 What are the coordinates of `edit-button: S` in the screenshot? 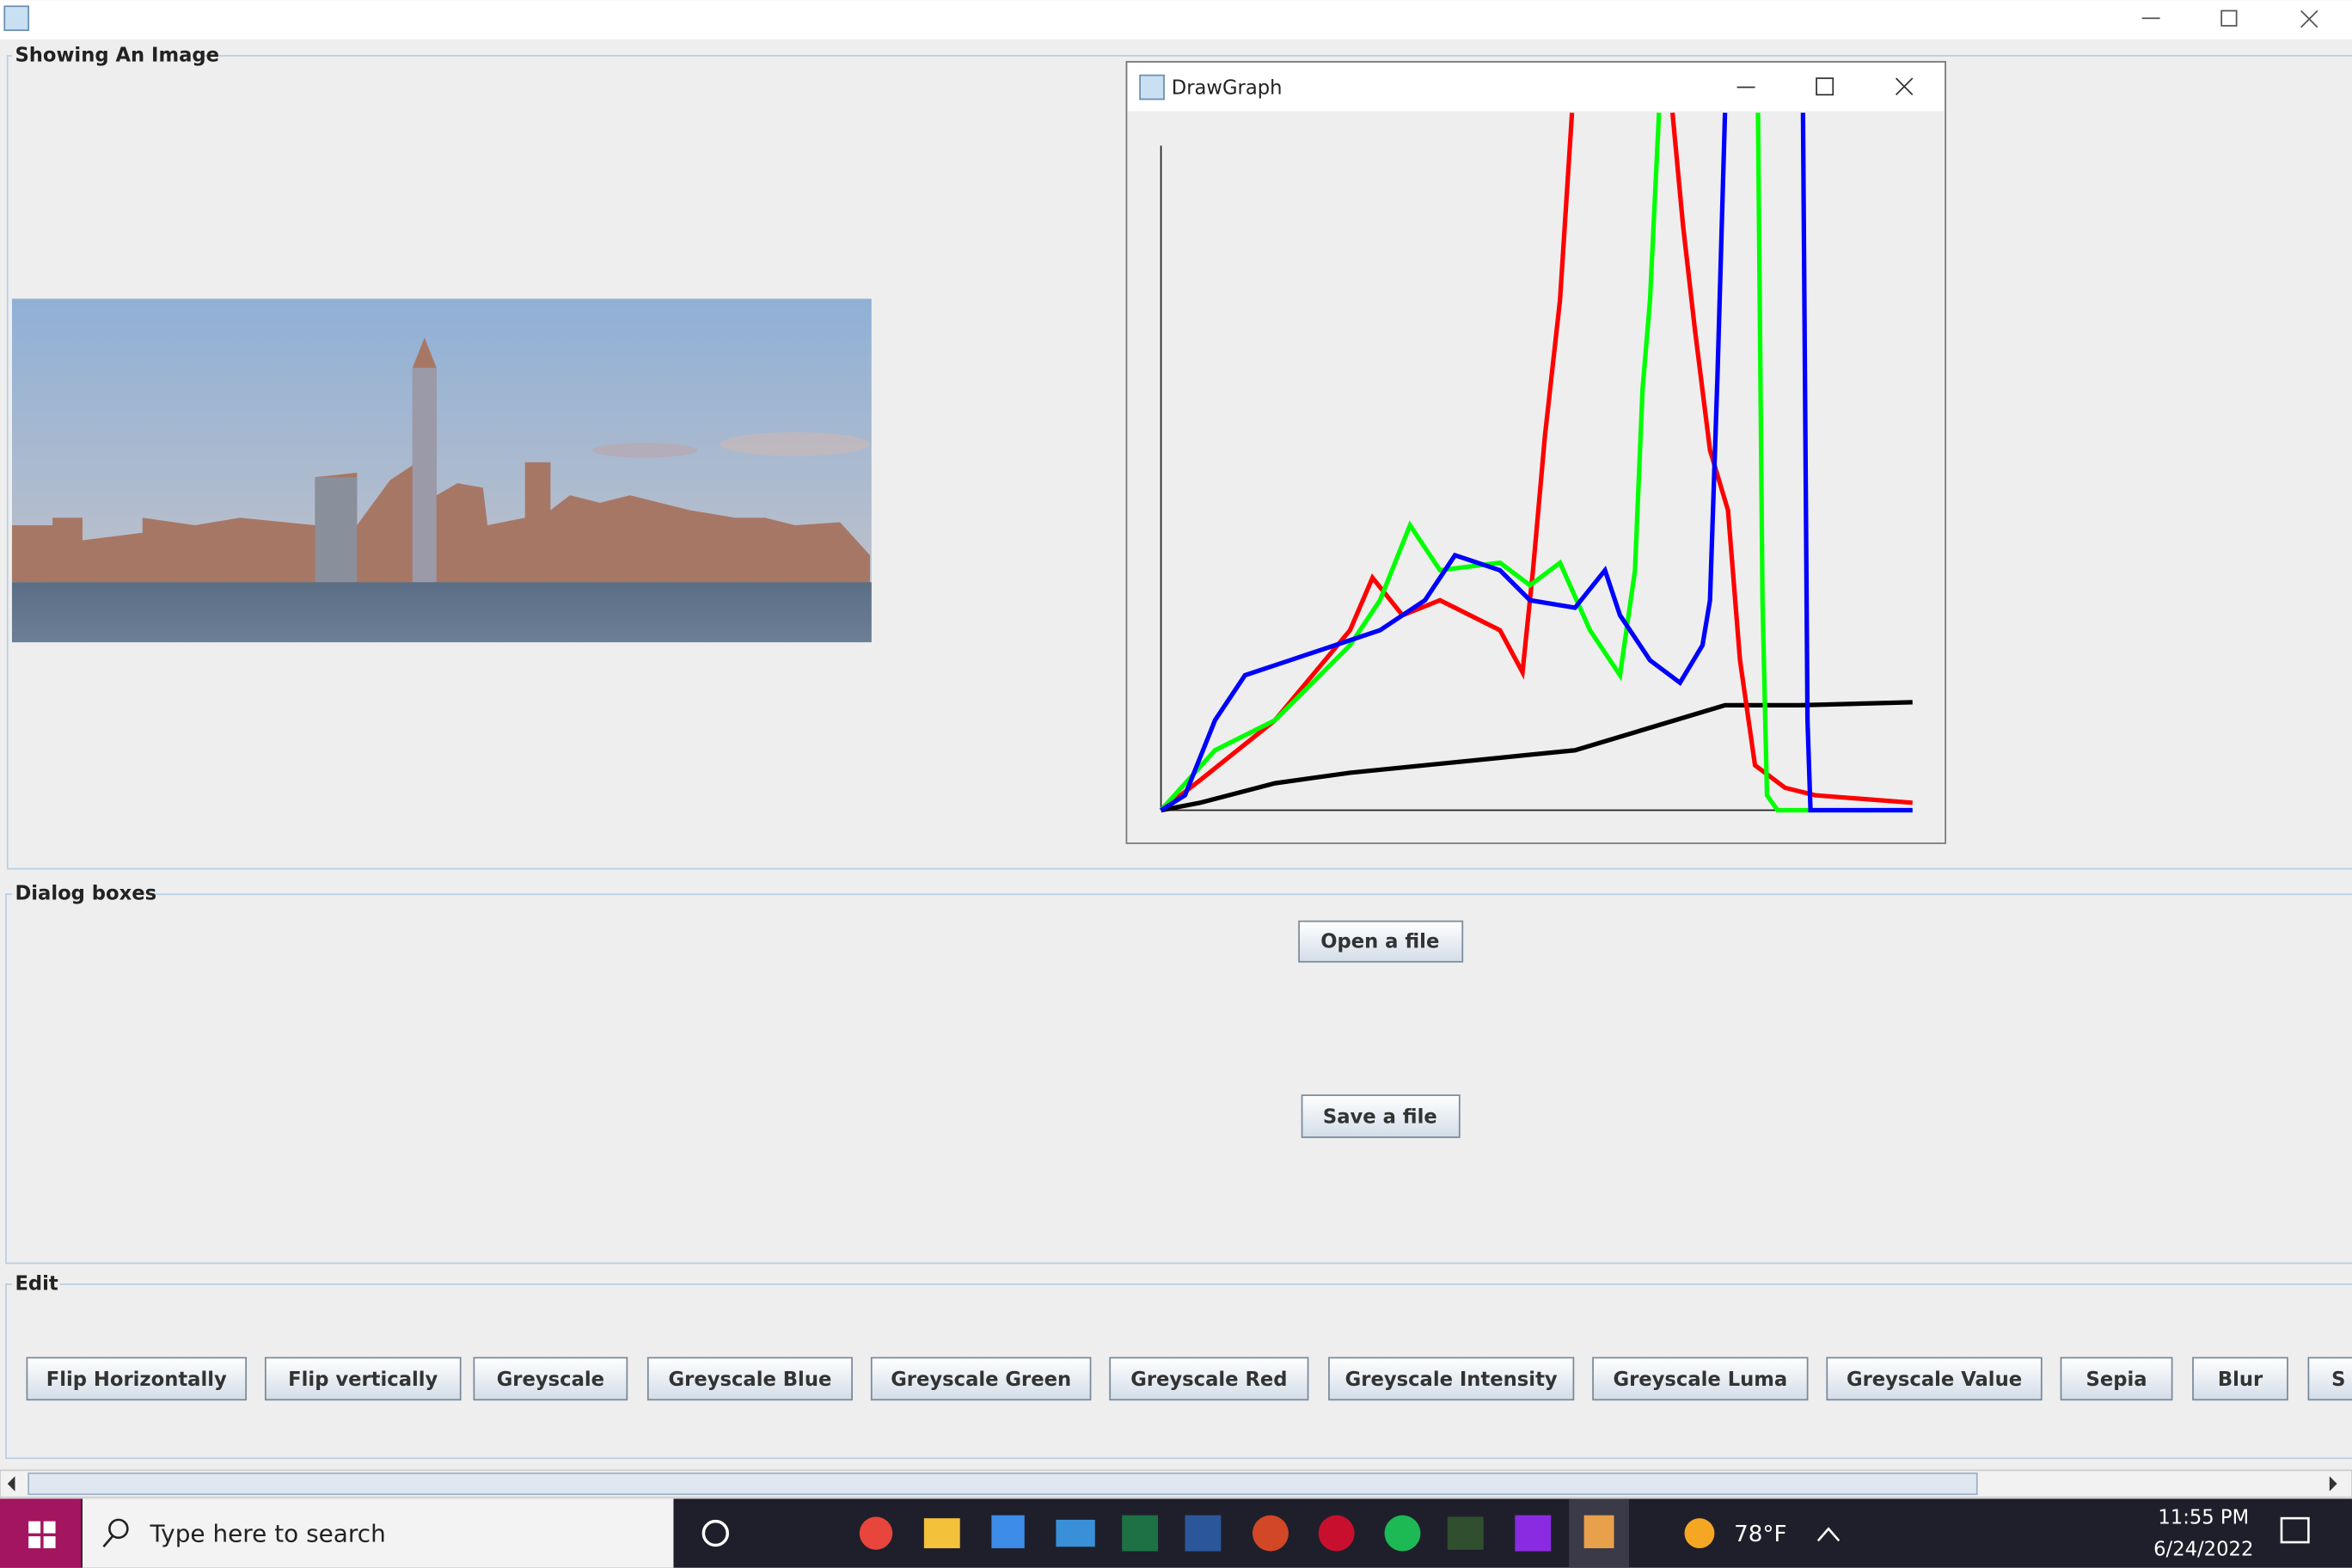 It's located at (2329, 1379).